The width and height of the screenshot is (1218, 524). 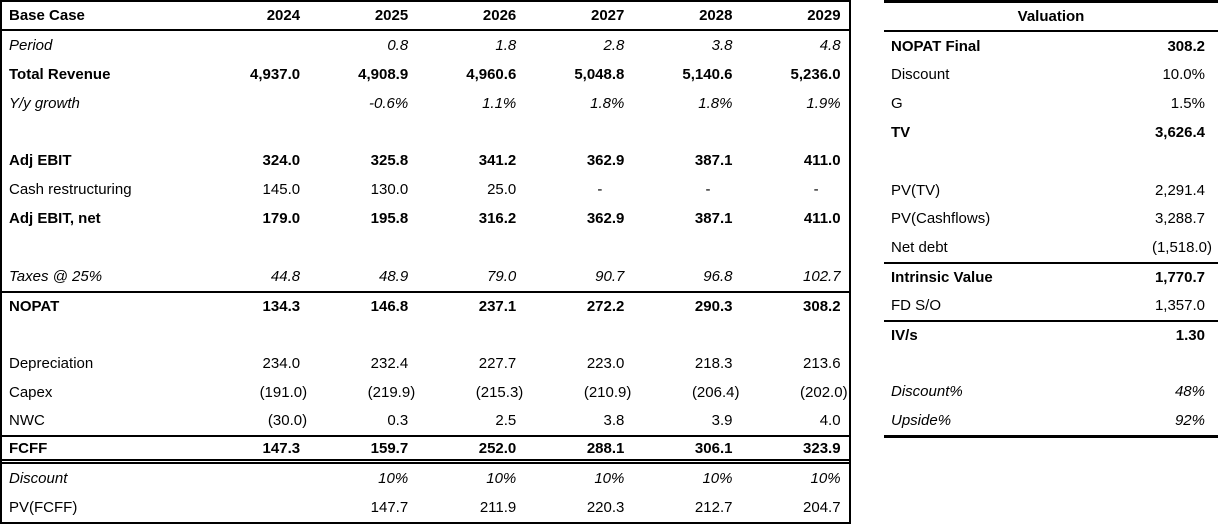 I want to click on row-label: Depreciation, so click(x=51, y=363).